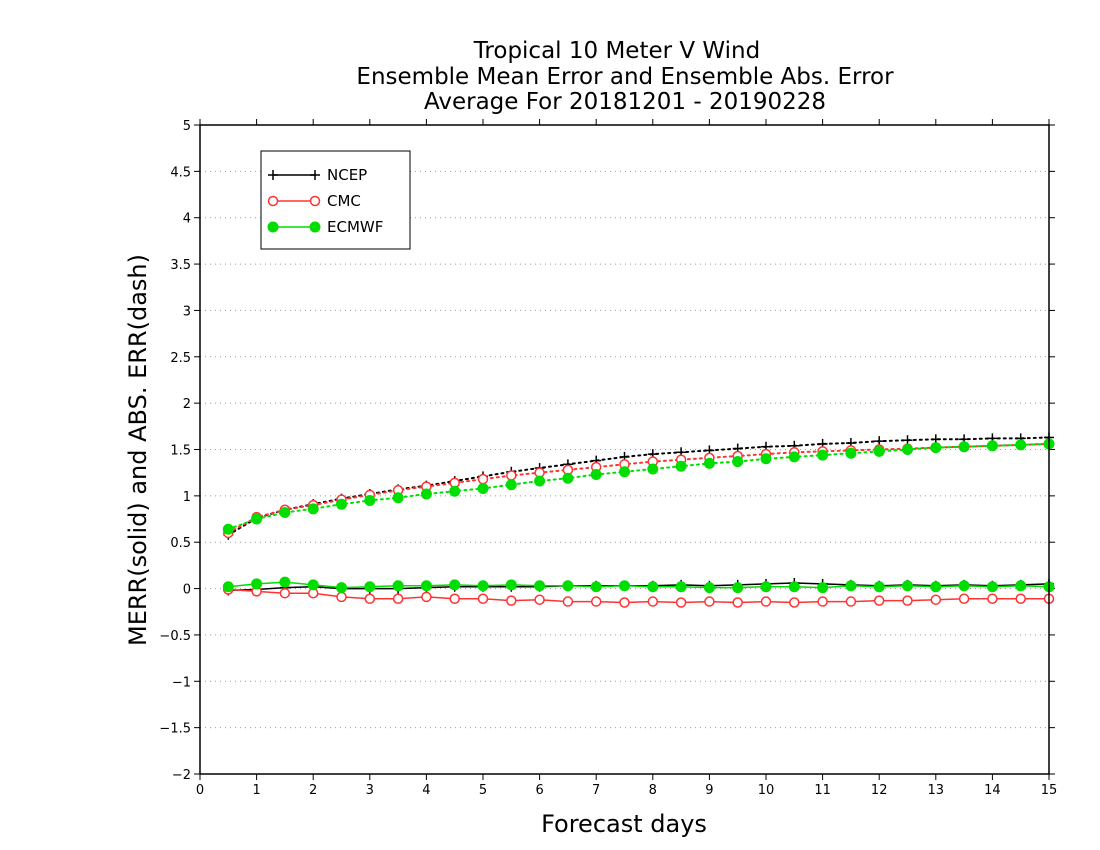 This screenshot has width=1100, height=850. I want to click on legend-marker-ecmwf-left, so click(273, 227).